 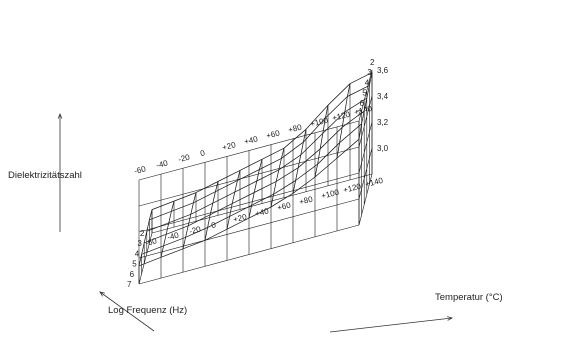 What do you see at coordinates (129, 284) in the screenshot?
I see `x-tick-label-left: 7` at bounding box center [129, 284].